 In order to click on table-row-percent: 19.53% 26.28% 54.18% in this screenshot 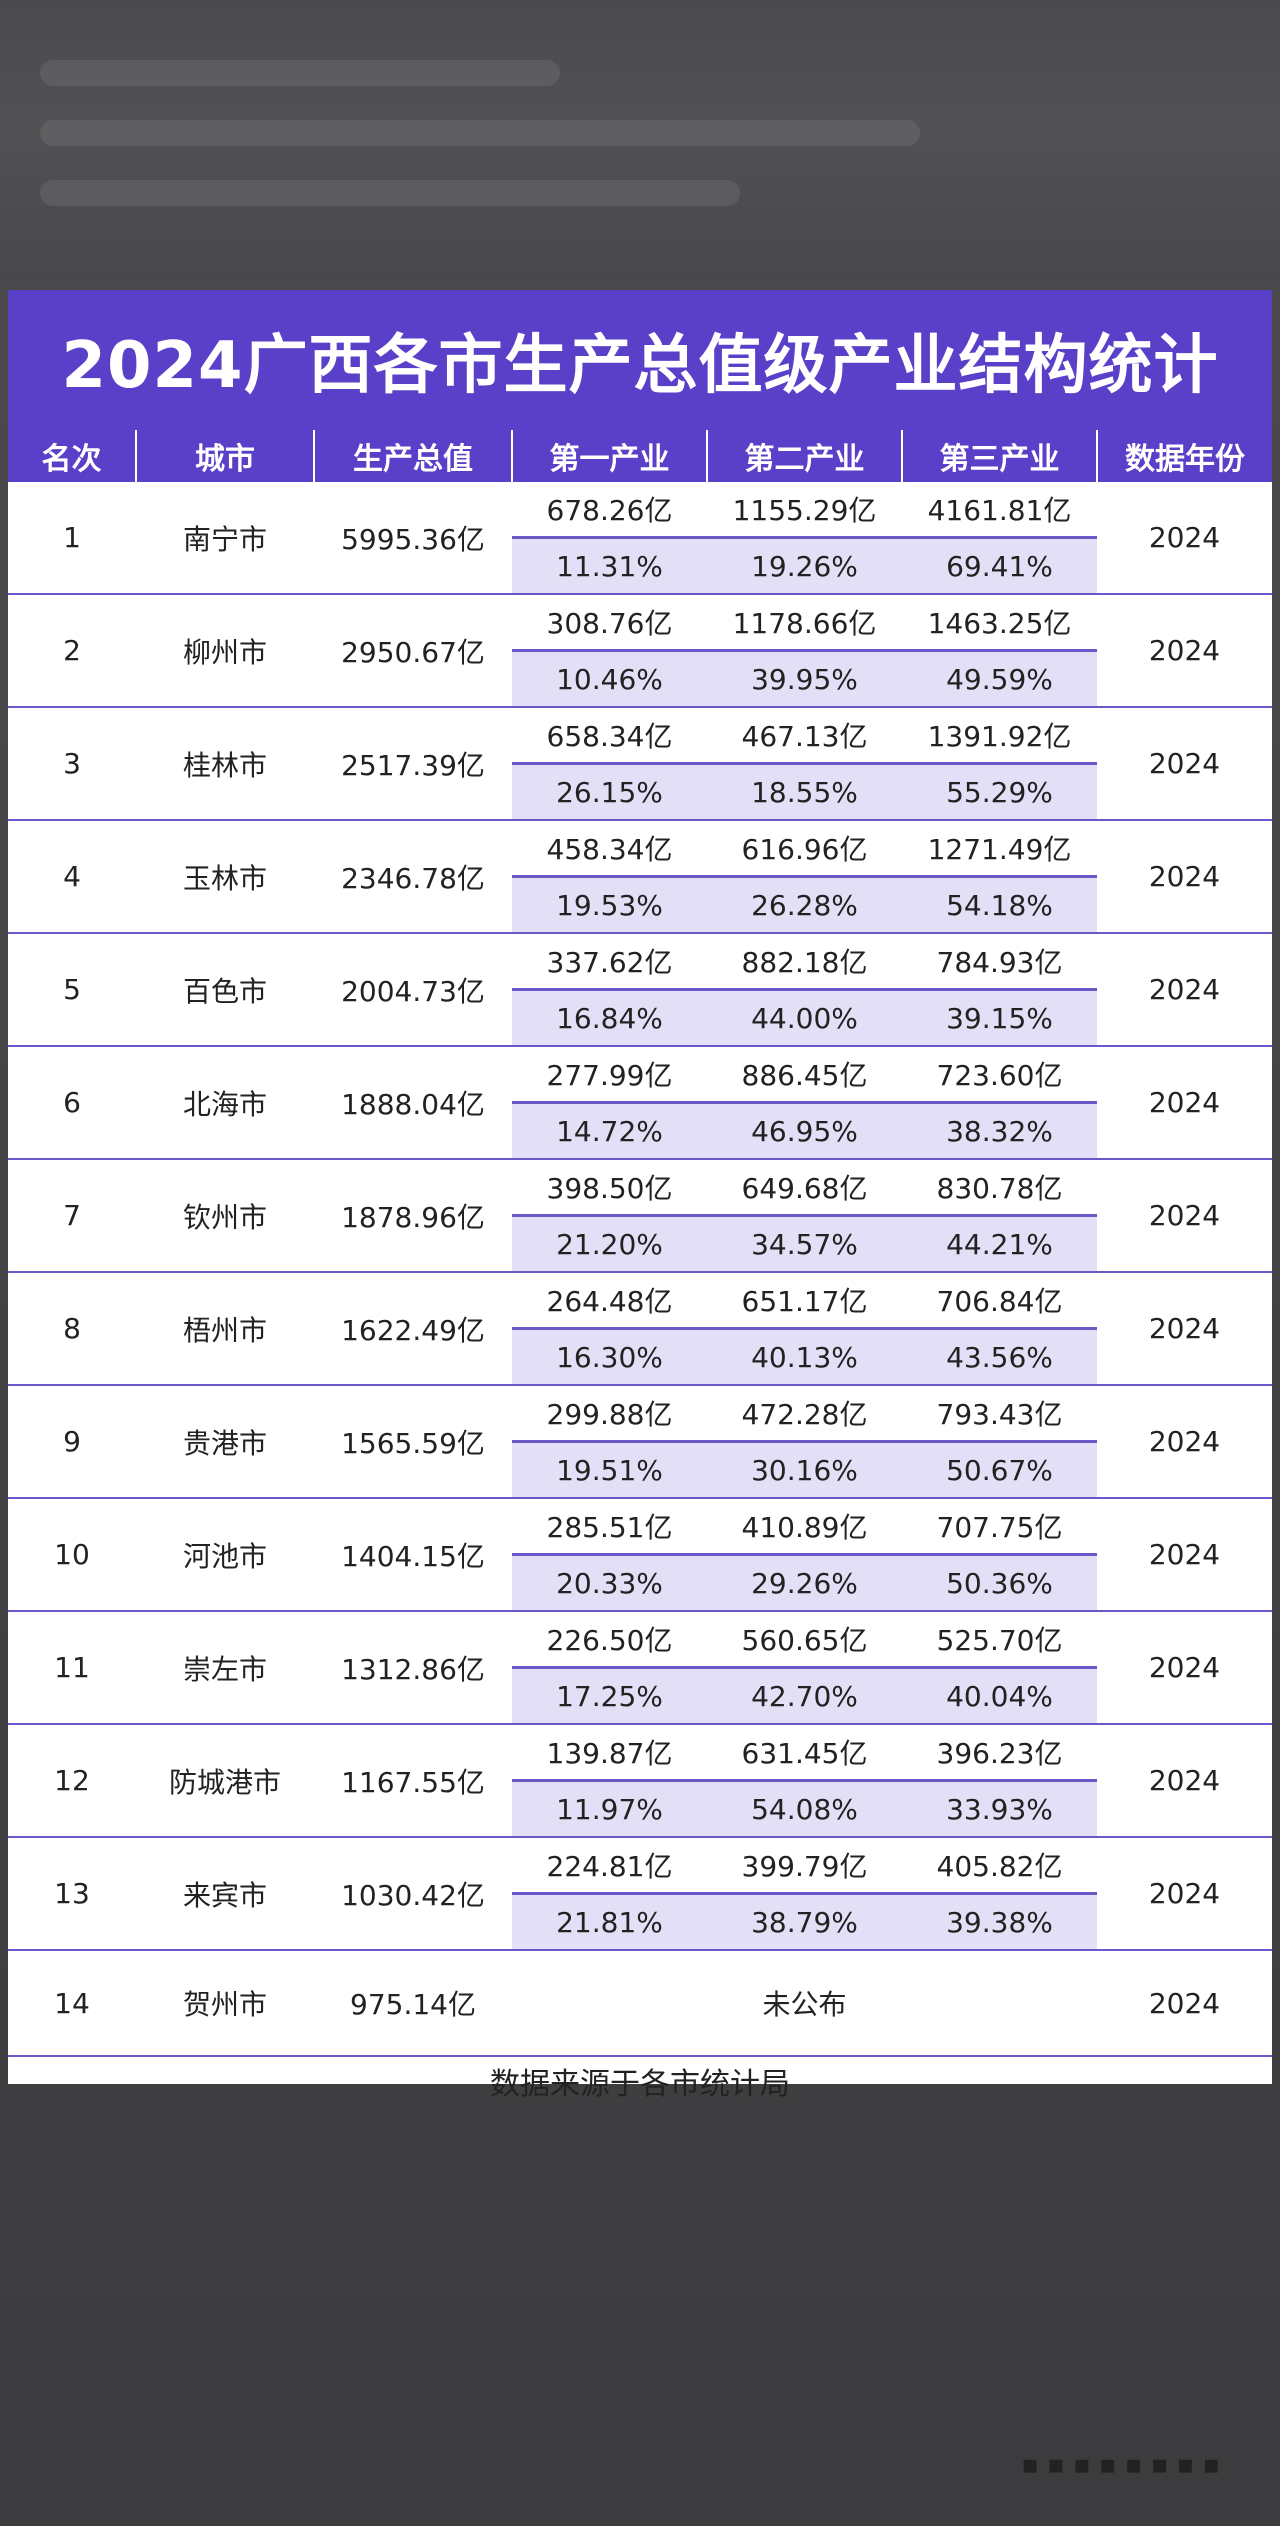, I will do `click(640, 905)`.